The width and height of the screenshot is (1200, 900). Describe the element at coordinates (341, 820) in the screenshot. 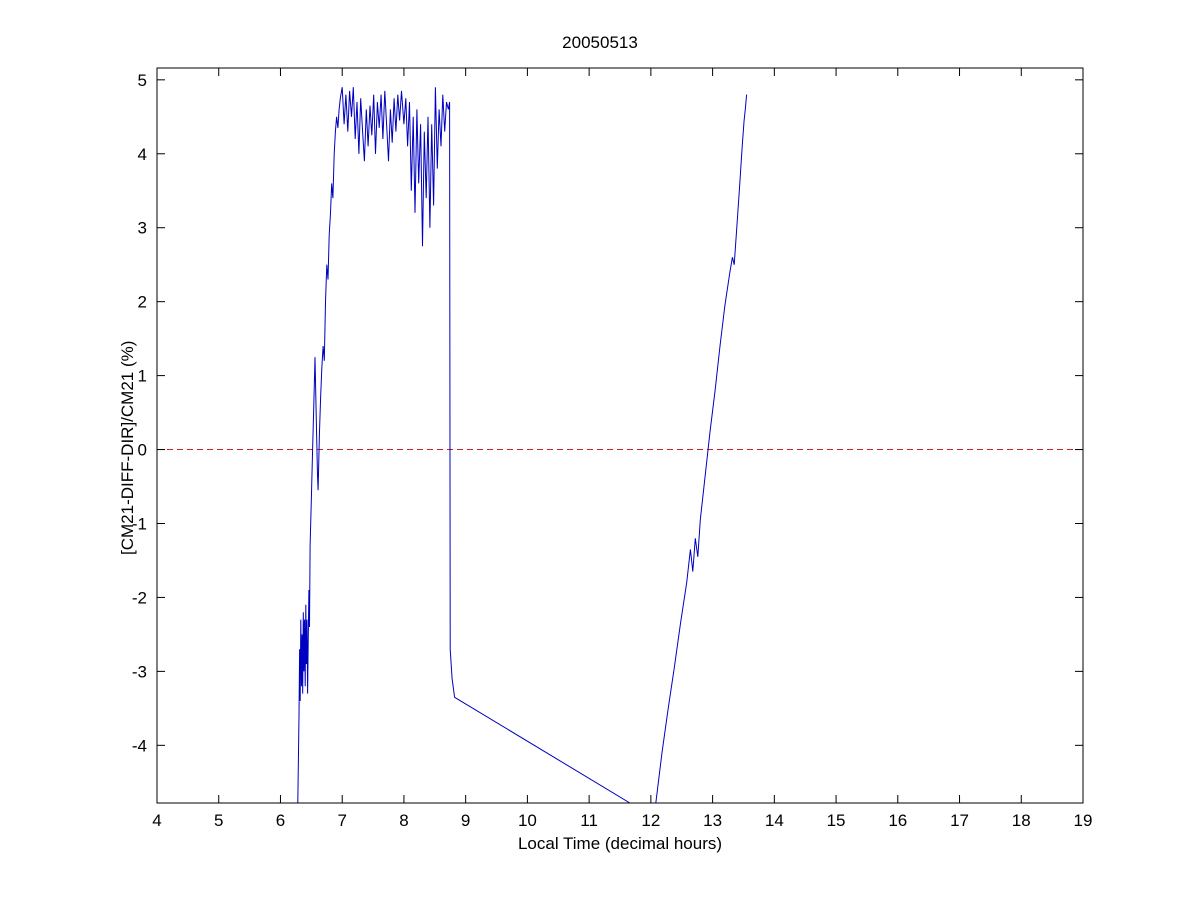

I see `x-tick-label: 7` at that location.